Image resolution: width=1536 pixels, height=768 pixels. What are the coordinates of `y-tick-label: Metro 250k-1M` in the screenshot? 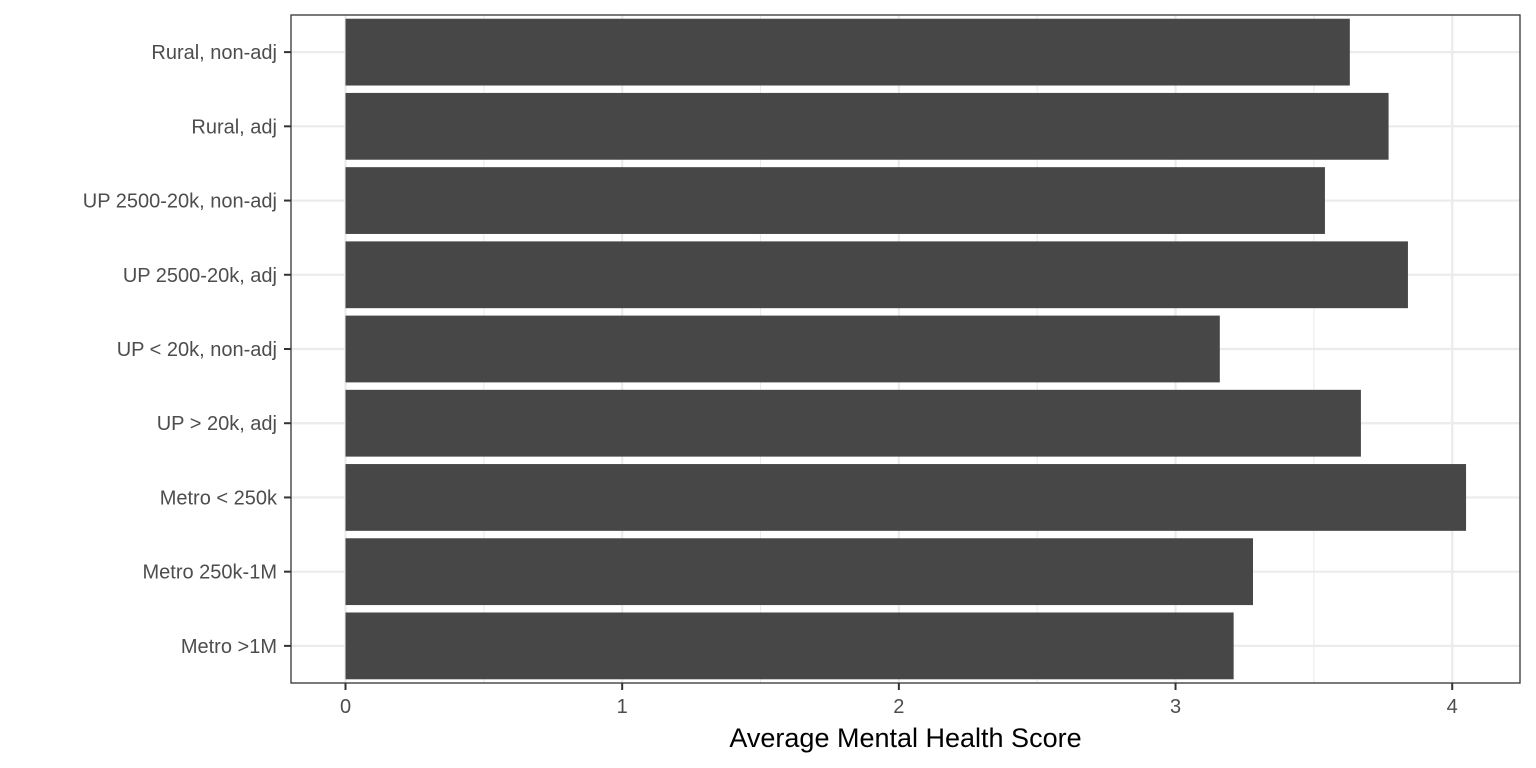 It's located at (210, 573).